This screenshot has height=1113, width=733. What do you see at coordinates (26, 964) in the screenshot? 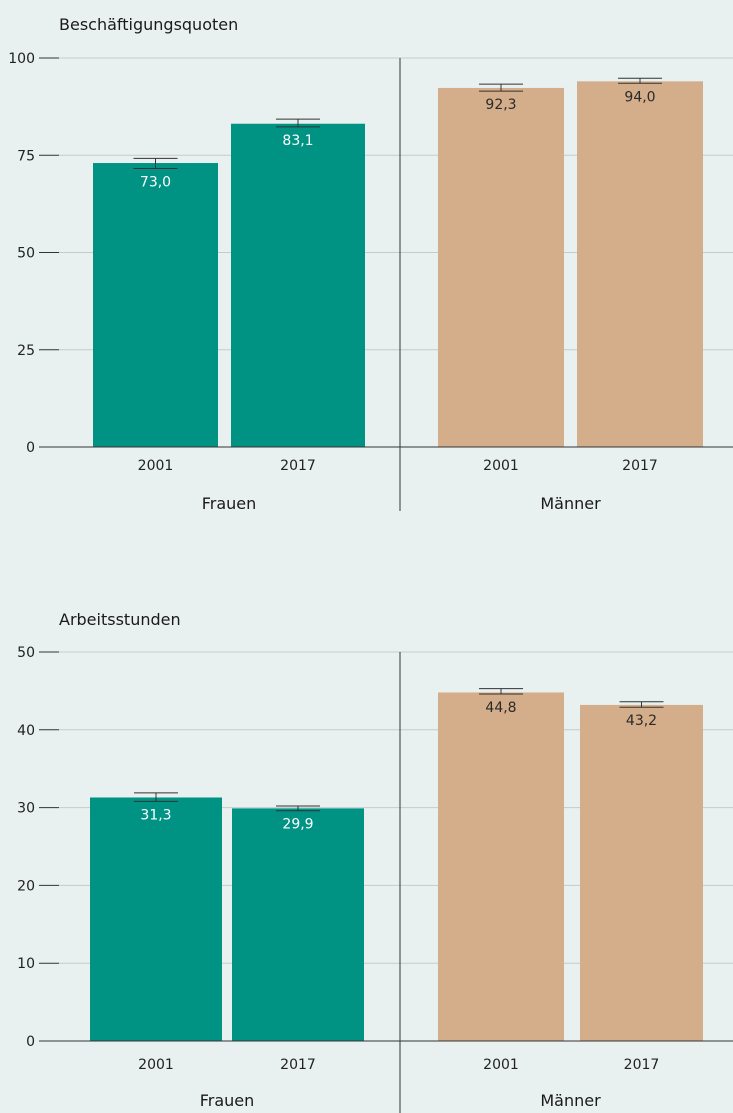
I see `y-tick-label: 10` at bounding box center [26, 964].